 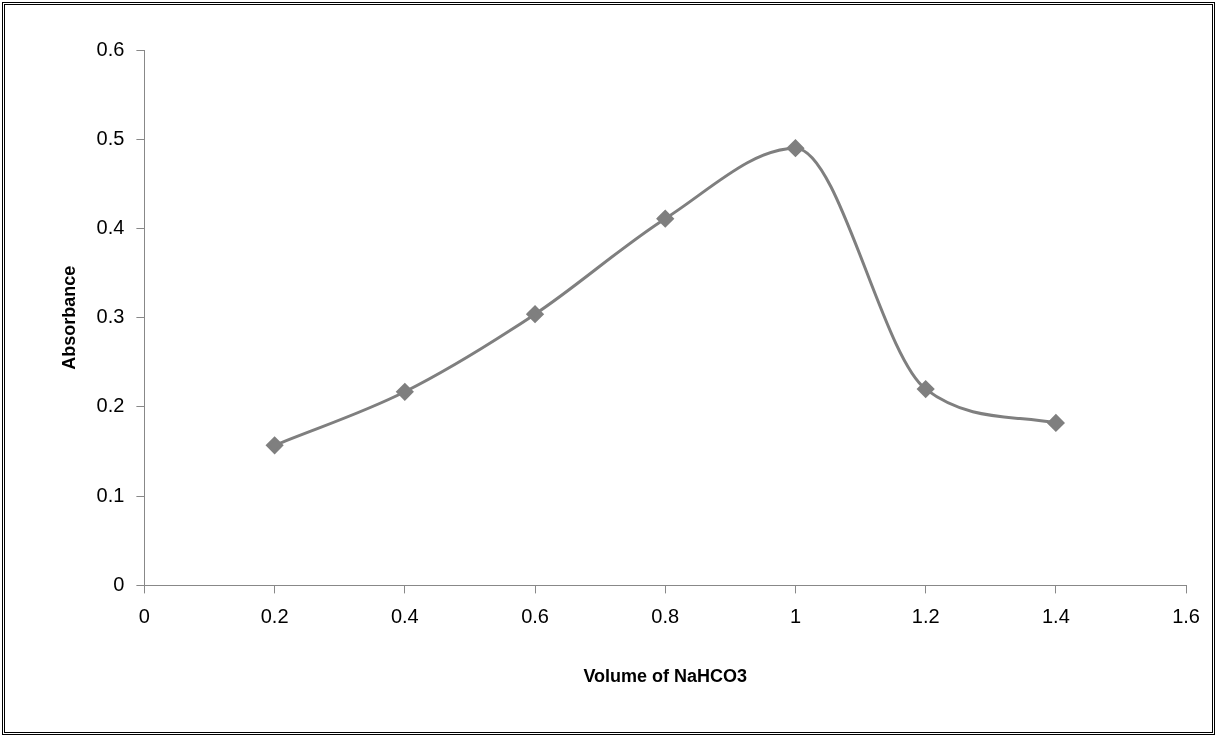 What do you see at coordinates (535, 615) in the screenshot?
I see `x-tick-label: 0.6` at bounding box center [535, 615].